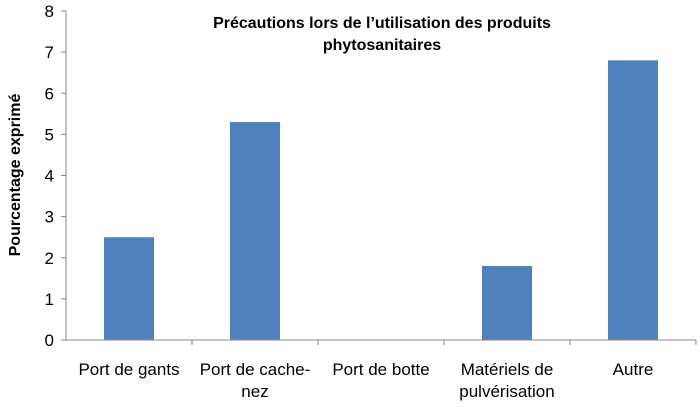  Describe the element at coordinates (506, 391) in the screenshot. I see `x-category-label: pulvérisation` at that location.